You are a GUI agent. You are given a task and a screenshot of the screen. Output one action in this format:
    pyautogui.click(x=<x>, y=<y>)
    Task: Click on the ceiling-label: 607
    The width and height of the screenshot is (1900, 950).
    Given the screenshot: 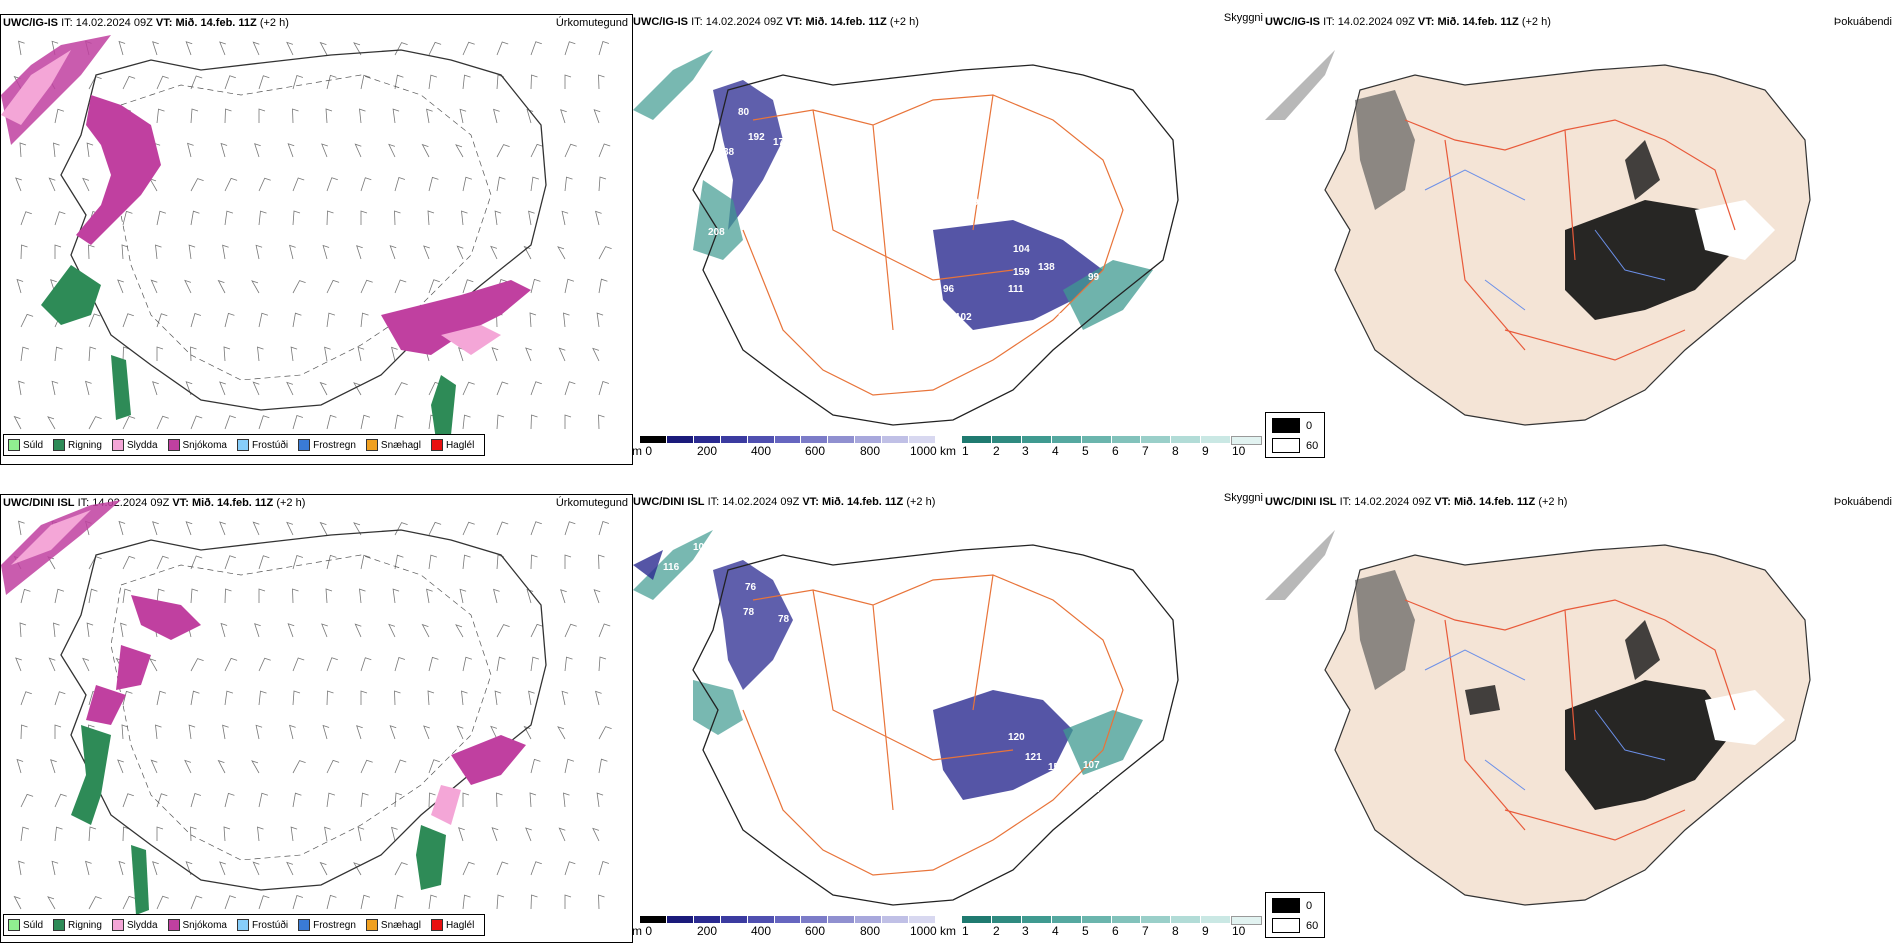 What is the action you would take?
    pyautogui.click(x=781, y=662)
    